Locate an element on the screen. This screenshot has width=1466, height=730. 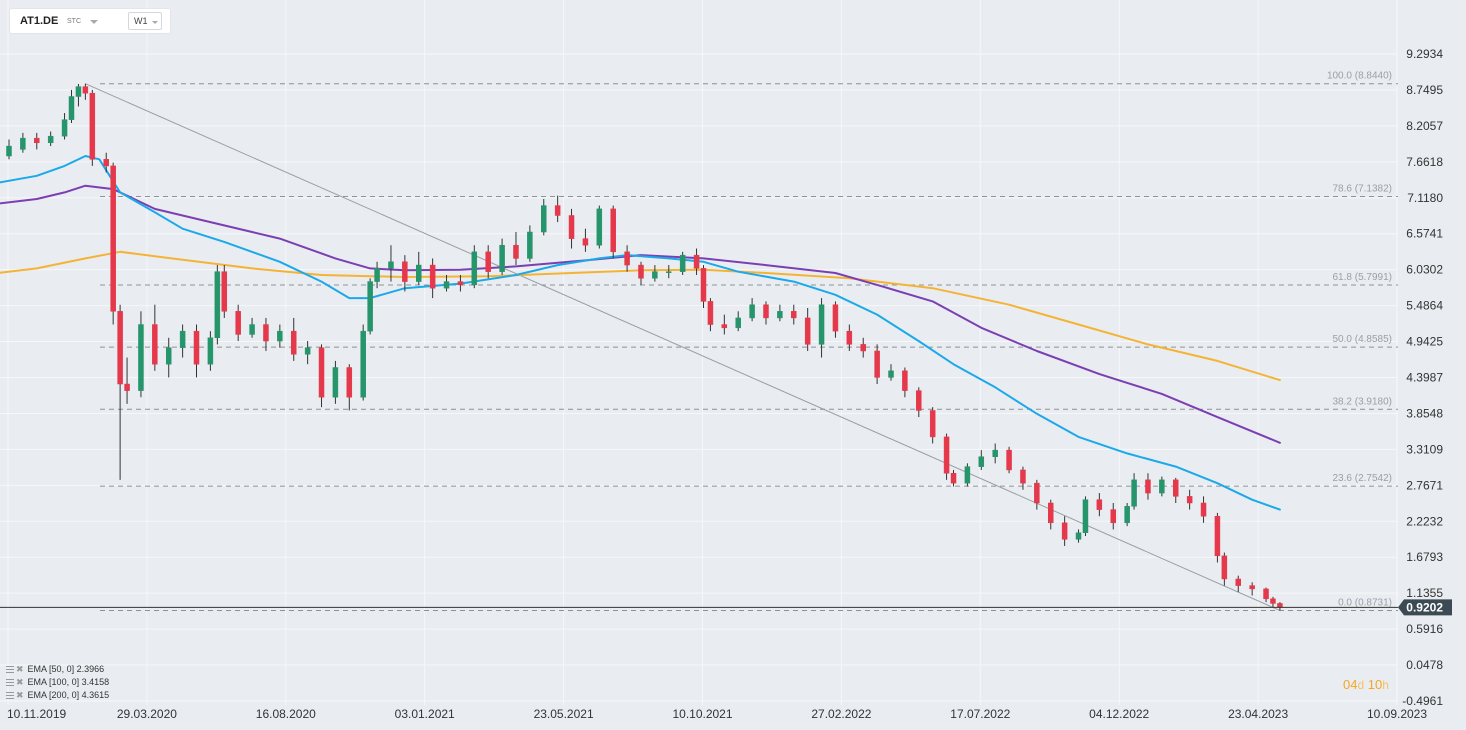
symbol-label: AT1.DE is located at coordinates (39, 21).